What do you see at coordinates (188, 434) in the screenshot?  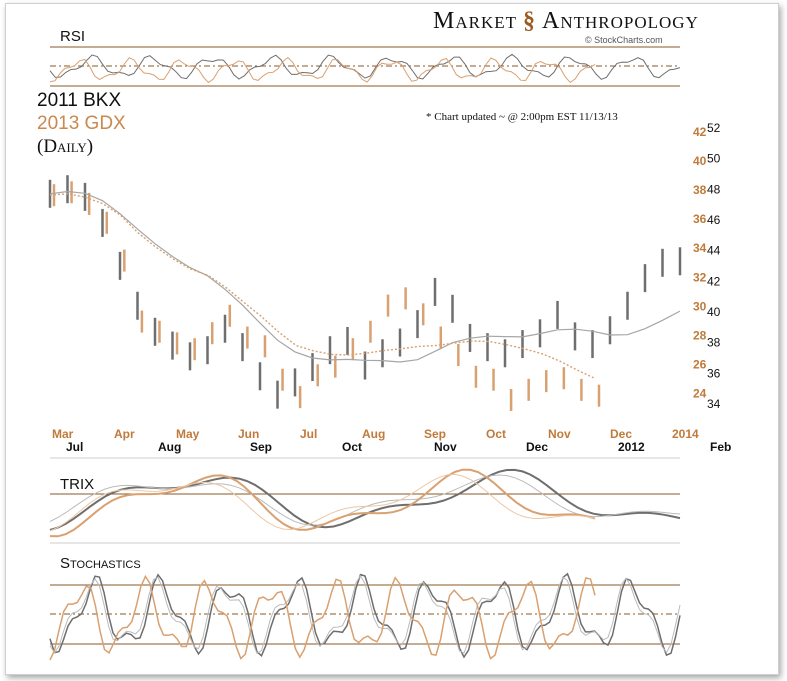 I see `gdx-date-tick: May` at bounding box center [188, 434].